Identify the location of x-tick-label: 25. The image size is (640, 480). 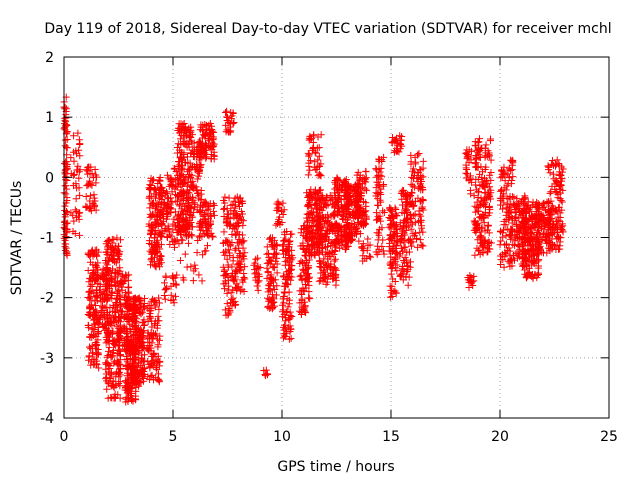
(609, 437).